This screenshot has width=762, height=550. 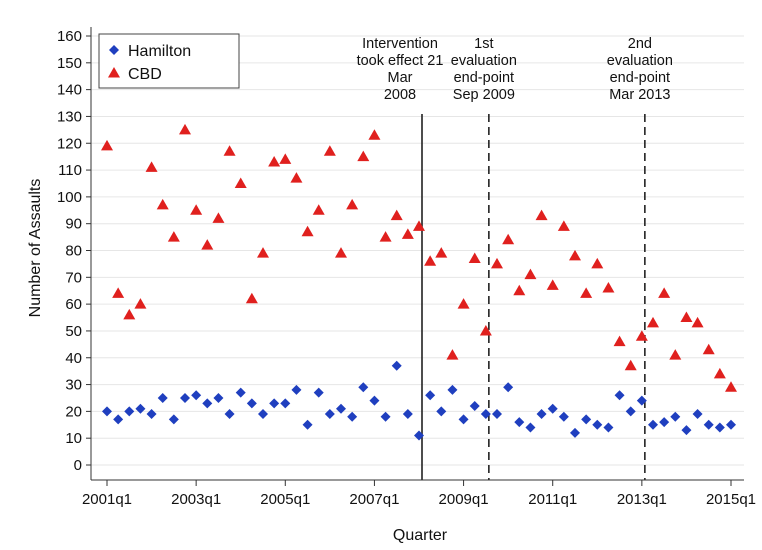 What do you see at coordinates (400, 61) in the screenshot?
I see `event-label-1-line-2: took effect 21` at bounding box center [400, 61].